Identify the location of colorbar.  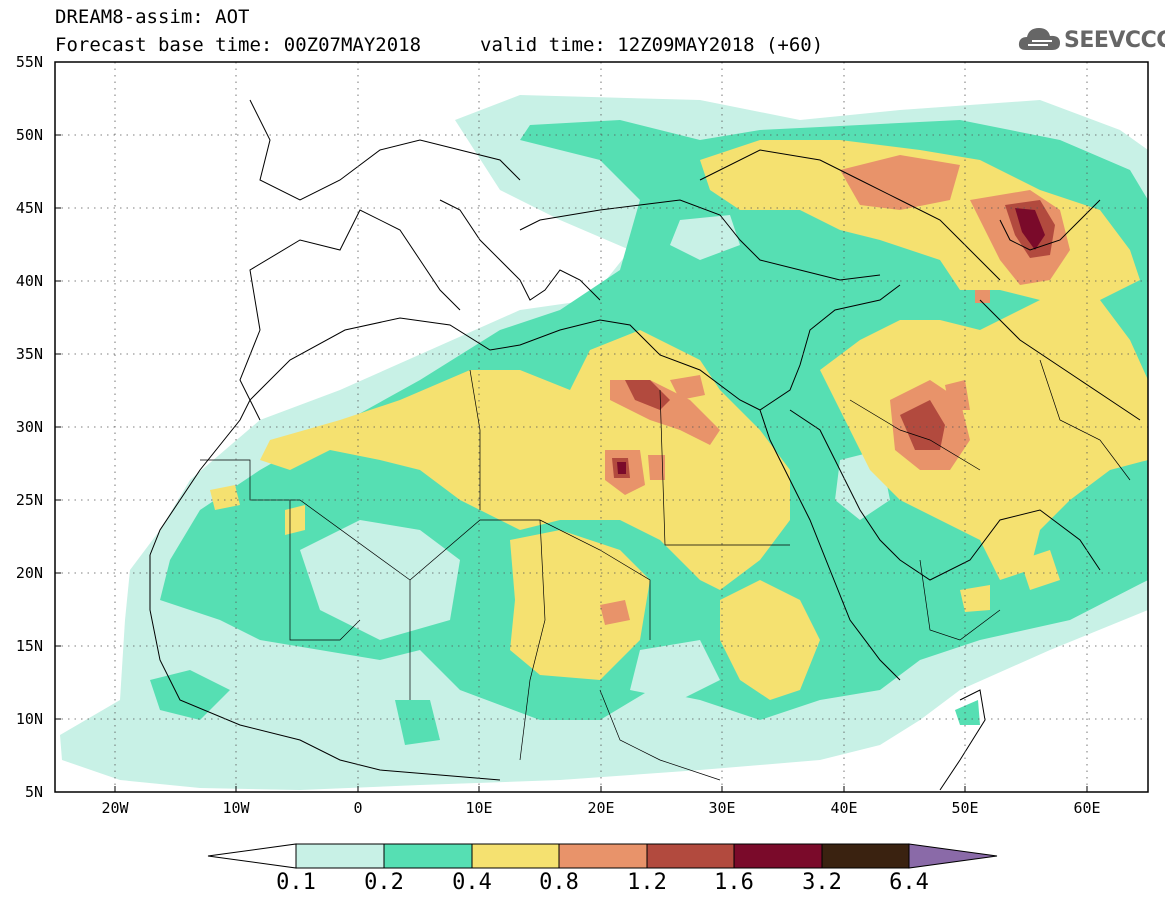
(602, 856).